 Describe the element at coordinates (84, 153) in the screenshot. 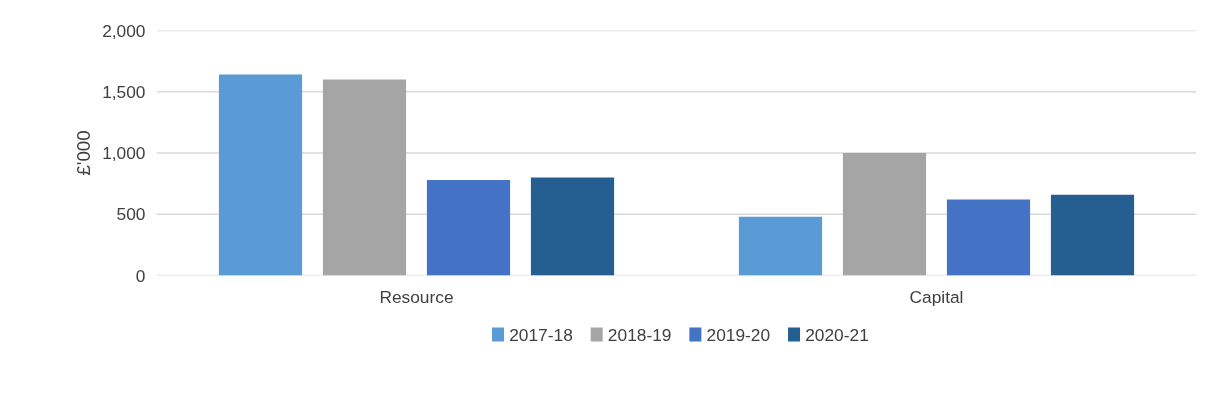

I see `y-axis-title: £'000` at that location.